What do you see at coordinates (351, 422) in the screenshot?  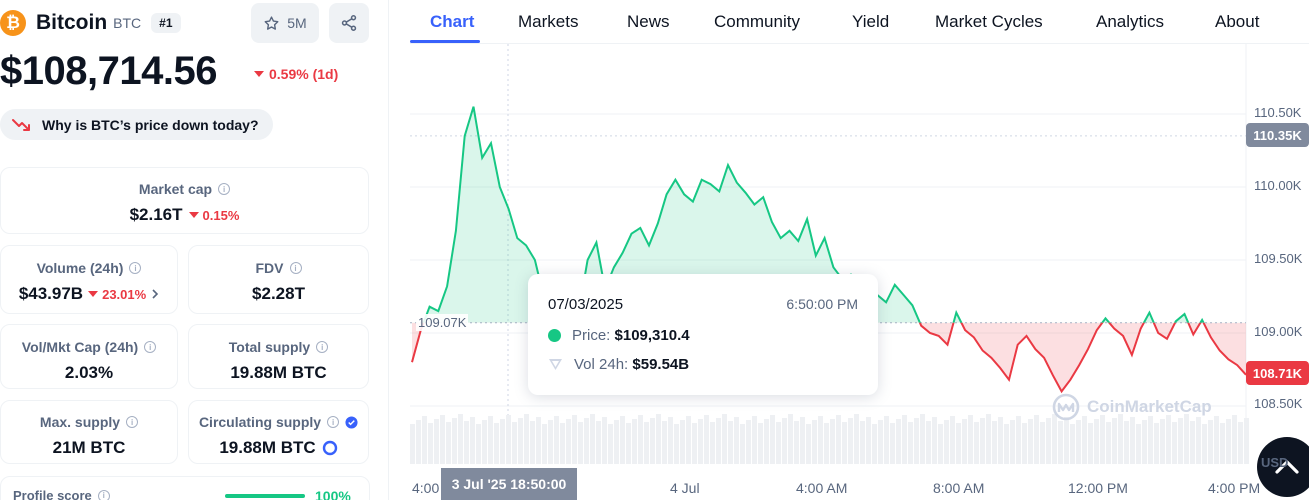 I see `verified-icon` at bounding box center [351, 422].